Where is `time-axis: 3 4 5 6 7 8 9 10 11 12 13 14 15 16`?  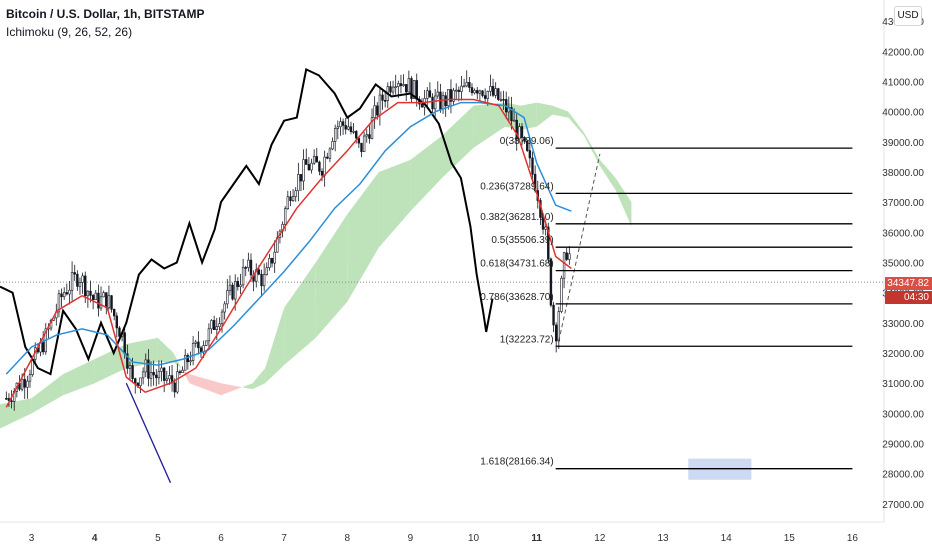 time-axis: 3 4 5 6 7 8 9 10 11 12 13 14 15 16 is located at coordinates (442, 532).